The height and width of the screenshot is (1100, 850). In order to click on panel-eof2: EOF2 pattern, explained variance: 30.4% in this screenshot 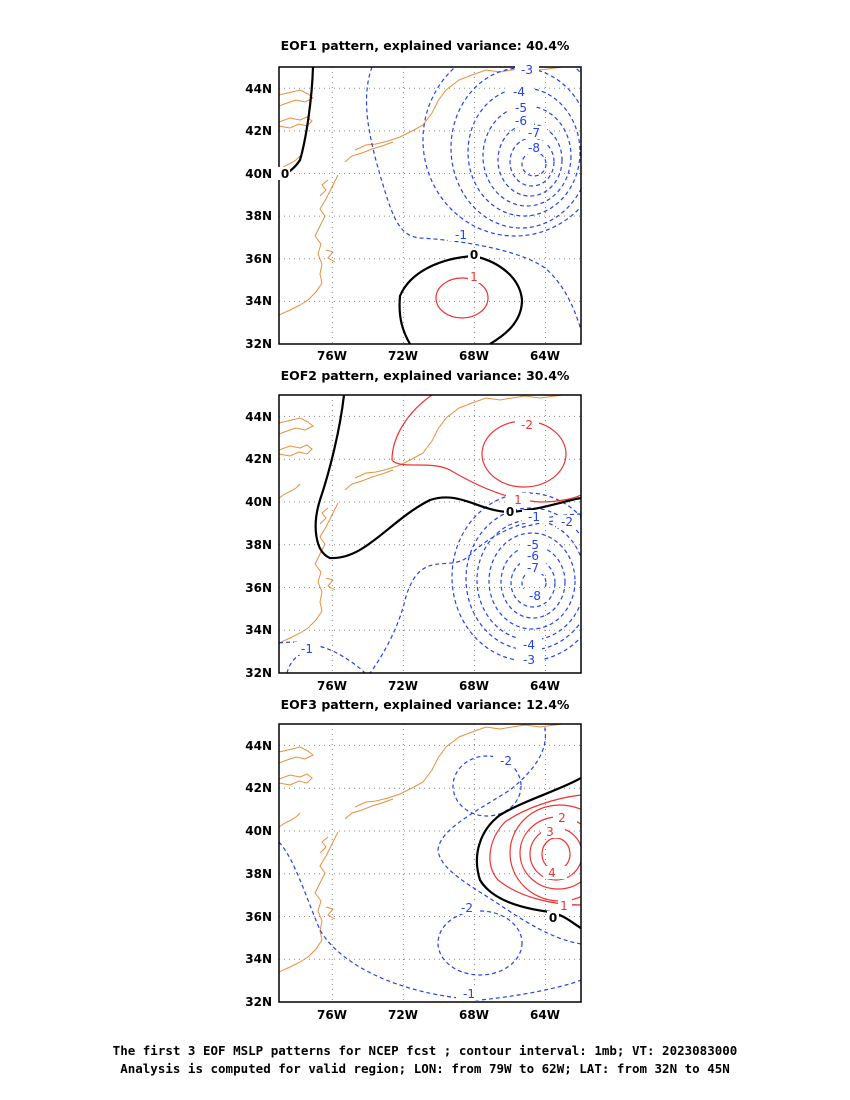, I will do `click(413, 530)`.